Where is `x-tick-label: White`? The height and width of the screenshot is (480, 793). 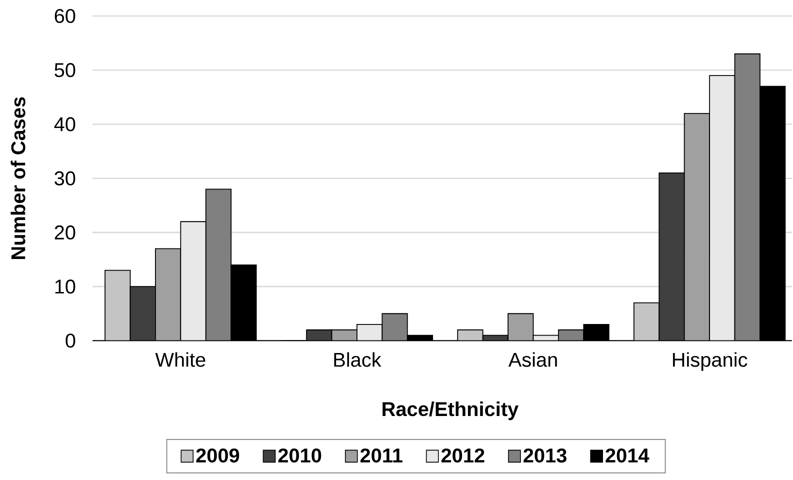 x-tick-label: White is located at coordinates (180, 359).